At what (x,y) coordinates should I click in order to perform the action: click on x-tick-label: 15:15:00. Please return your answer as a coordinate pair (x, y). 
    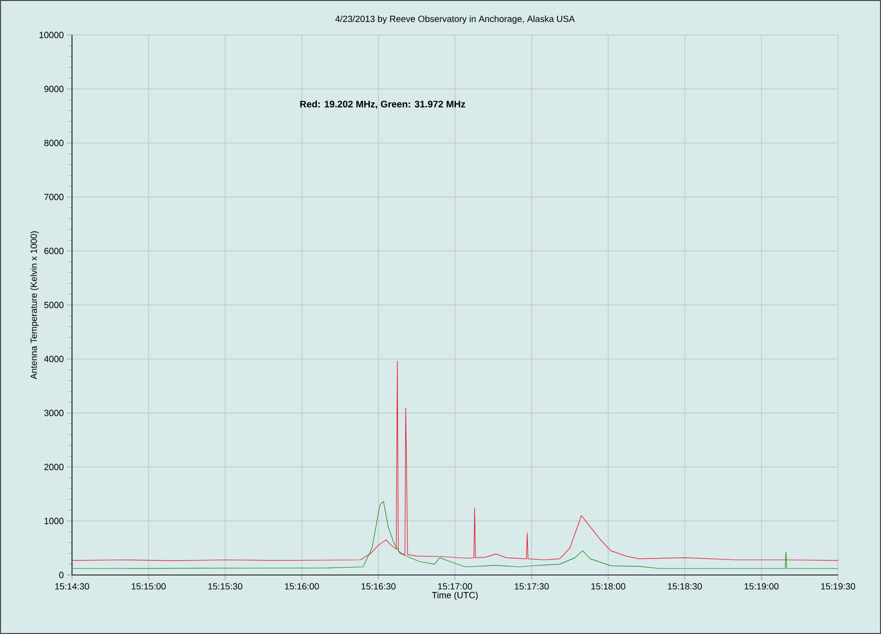
    Looking at the image, I should click on (149, 586).